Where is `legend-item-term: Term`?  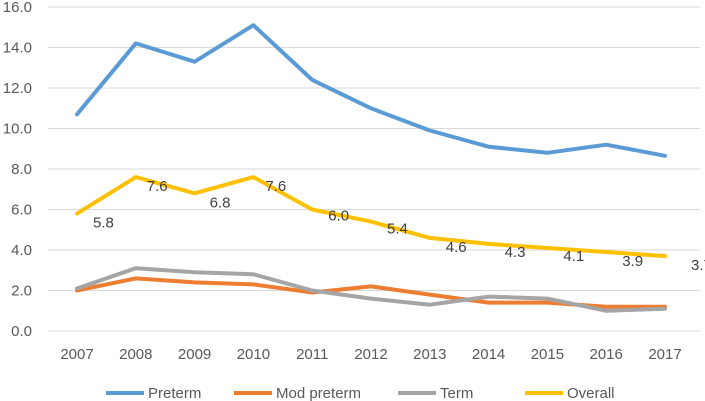 legend-item-term: Term is located at coordinates (435, 393).